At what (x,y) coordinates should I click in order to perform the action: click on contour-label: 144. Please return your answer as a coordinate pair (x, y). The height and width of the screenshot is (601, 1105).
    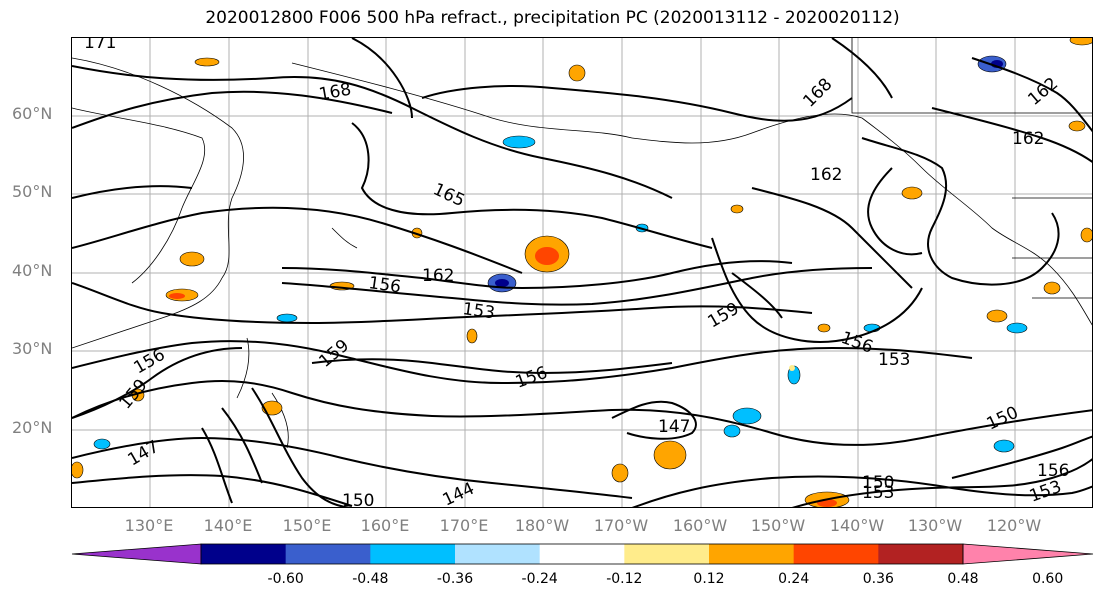
    Looking at the image, I should click on (459, 493).